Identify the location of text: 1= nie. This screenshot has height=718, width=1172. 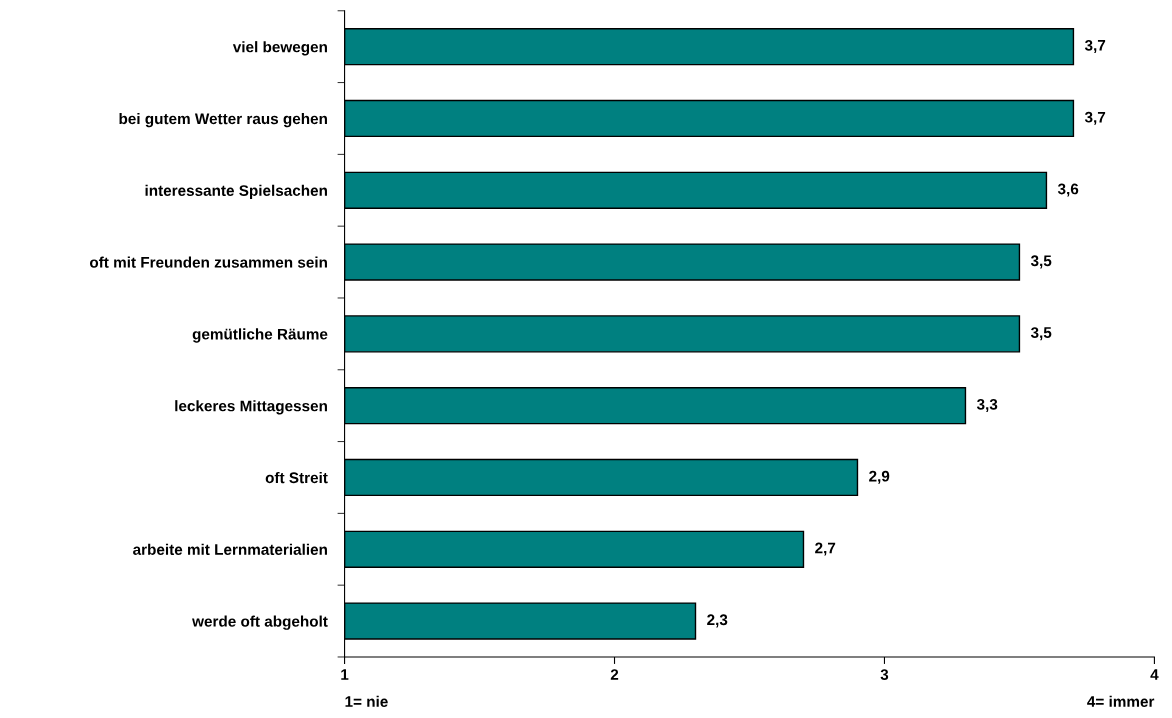
(366, 701).